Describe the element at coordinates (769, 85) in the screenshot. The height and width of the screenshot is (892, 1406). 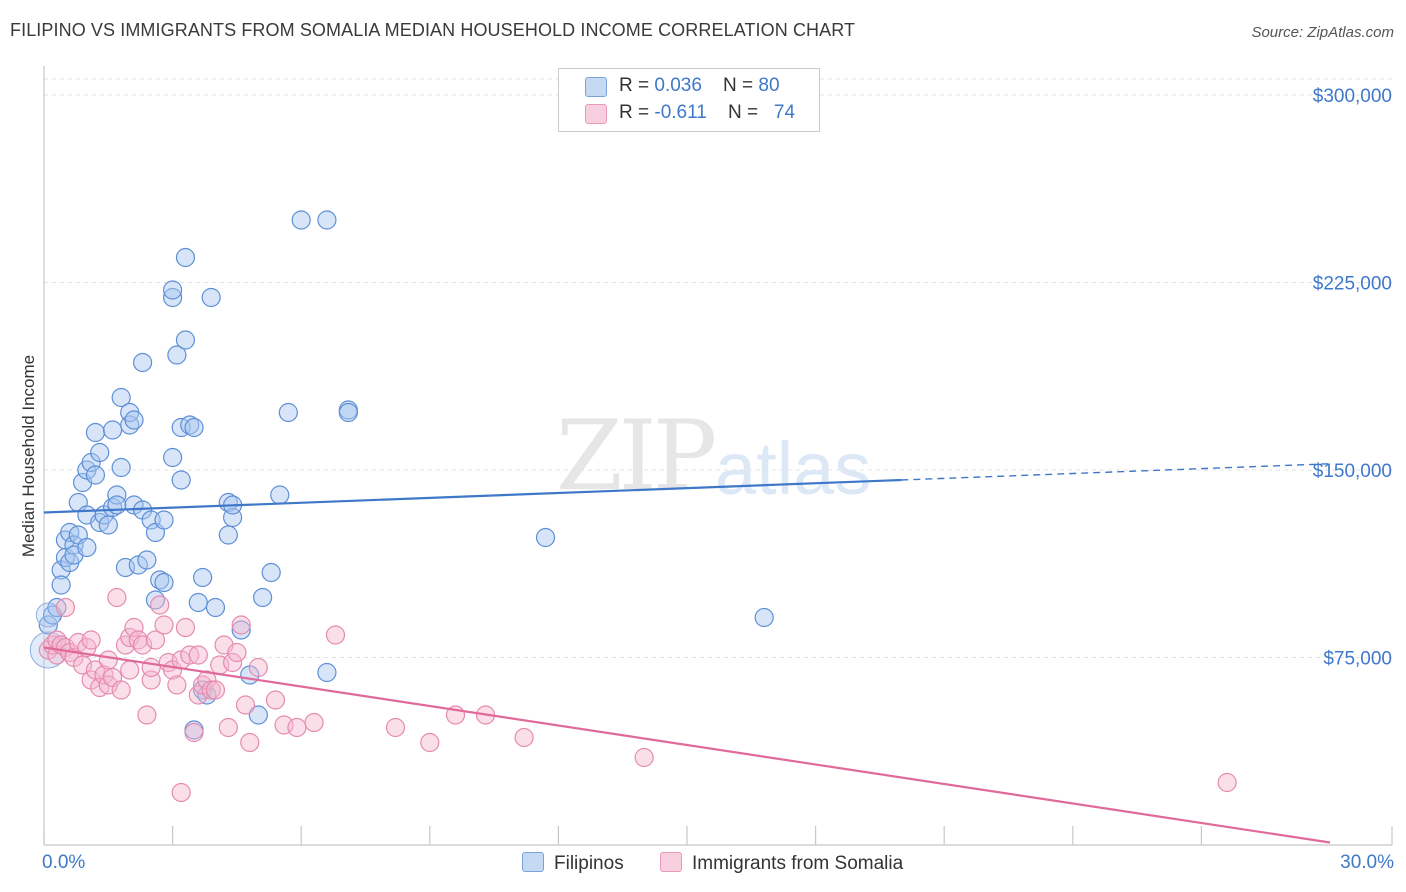
I see `legend-n-value: 80` at that location.